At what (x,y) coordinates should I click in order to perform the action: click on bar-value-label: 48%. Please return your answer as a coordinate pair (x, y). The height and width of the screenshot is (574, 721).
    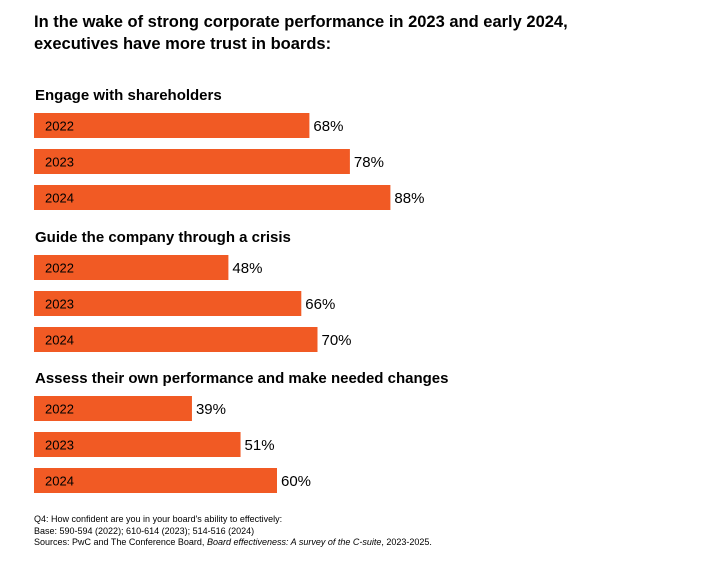
    Looking at the image, I should click on (247, 268).